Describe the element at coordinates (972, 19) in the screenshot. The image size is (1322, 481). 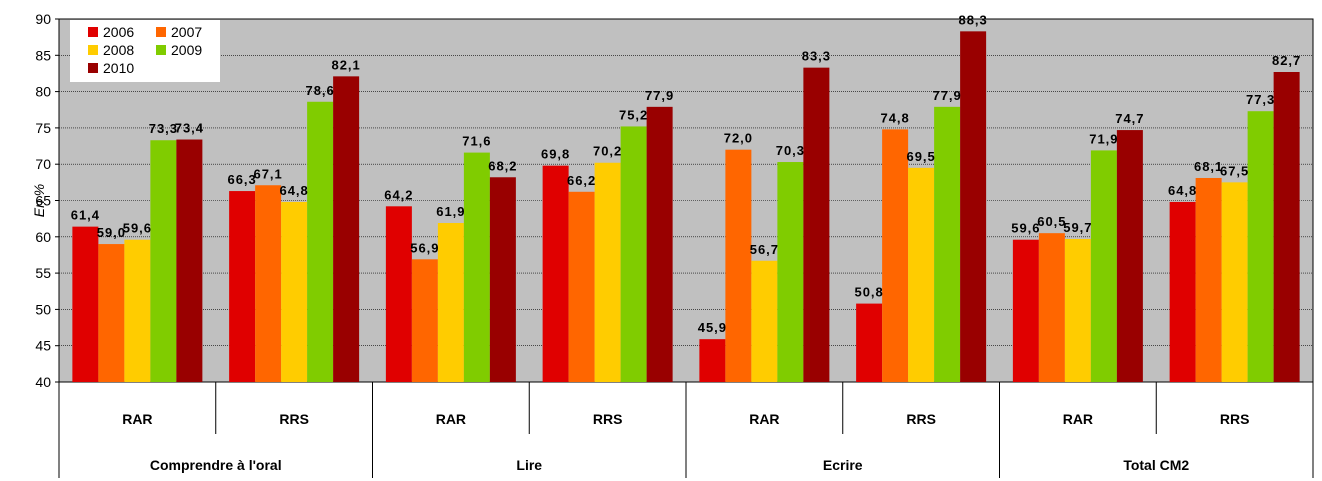
I see `data-label: 88,3` at that location.